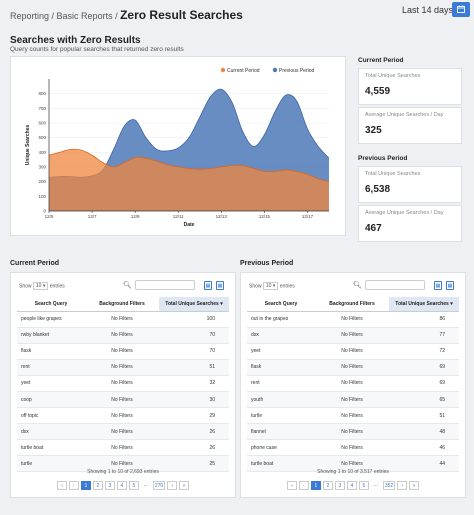  I want to click on y-axis-label: Unique Searches, so click(28, 144).